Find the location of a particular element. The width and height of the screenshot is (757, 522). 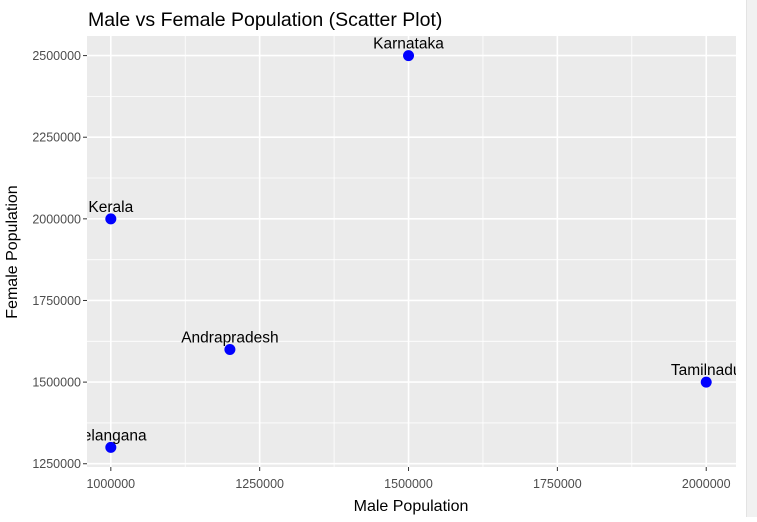

x-axis-ticks: 1000000 1250000 1500000 1750000 2000000 is located at coordinates (408, 479).